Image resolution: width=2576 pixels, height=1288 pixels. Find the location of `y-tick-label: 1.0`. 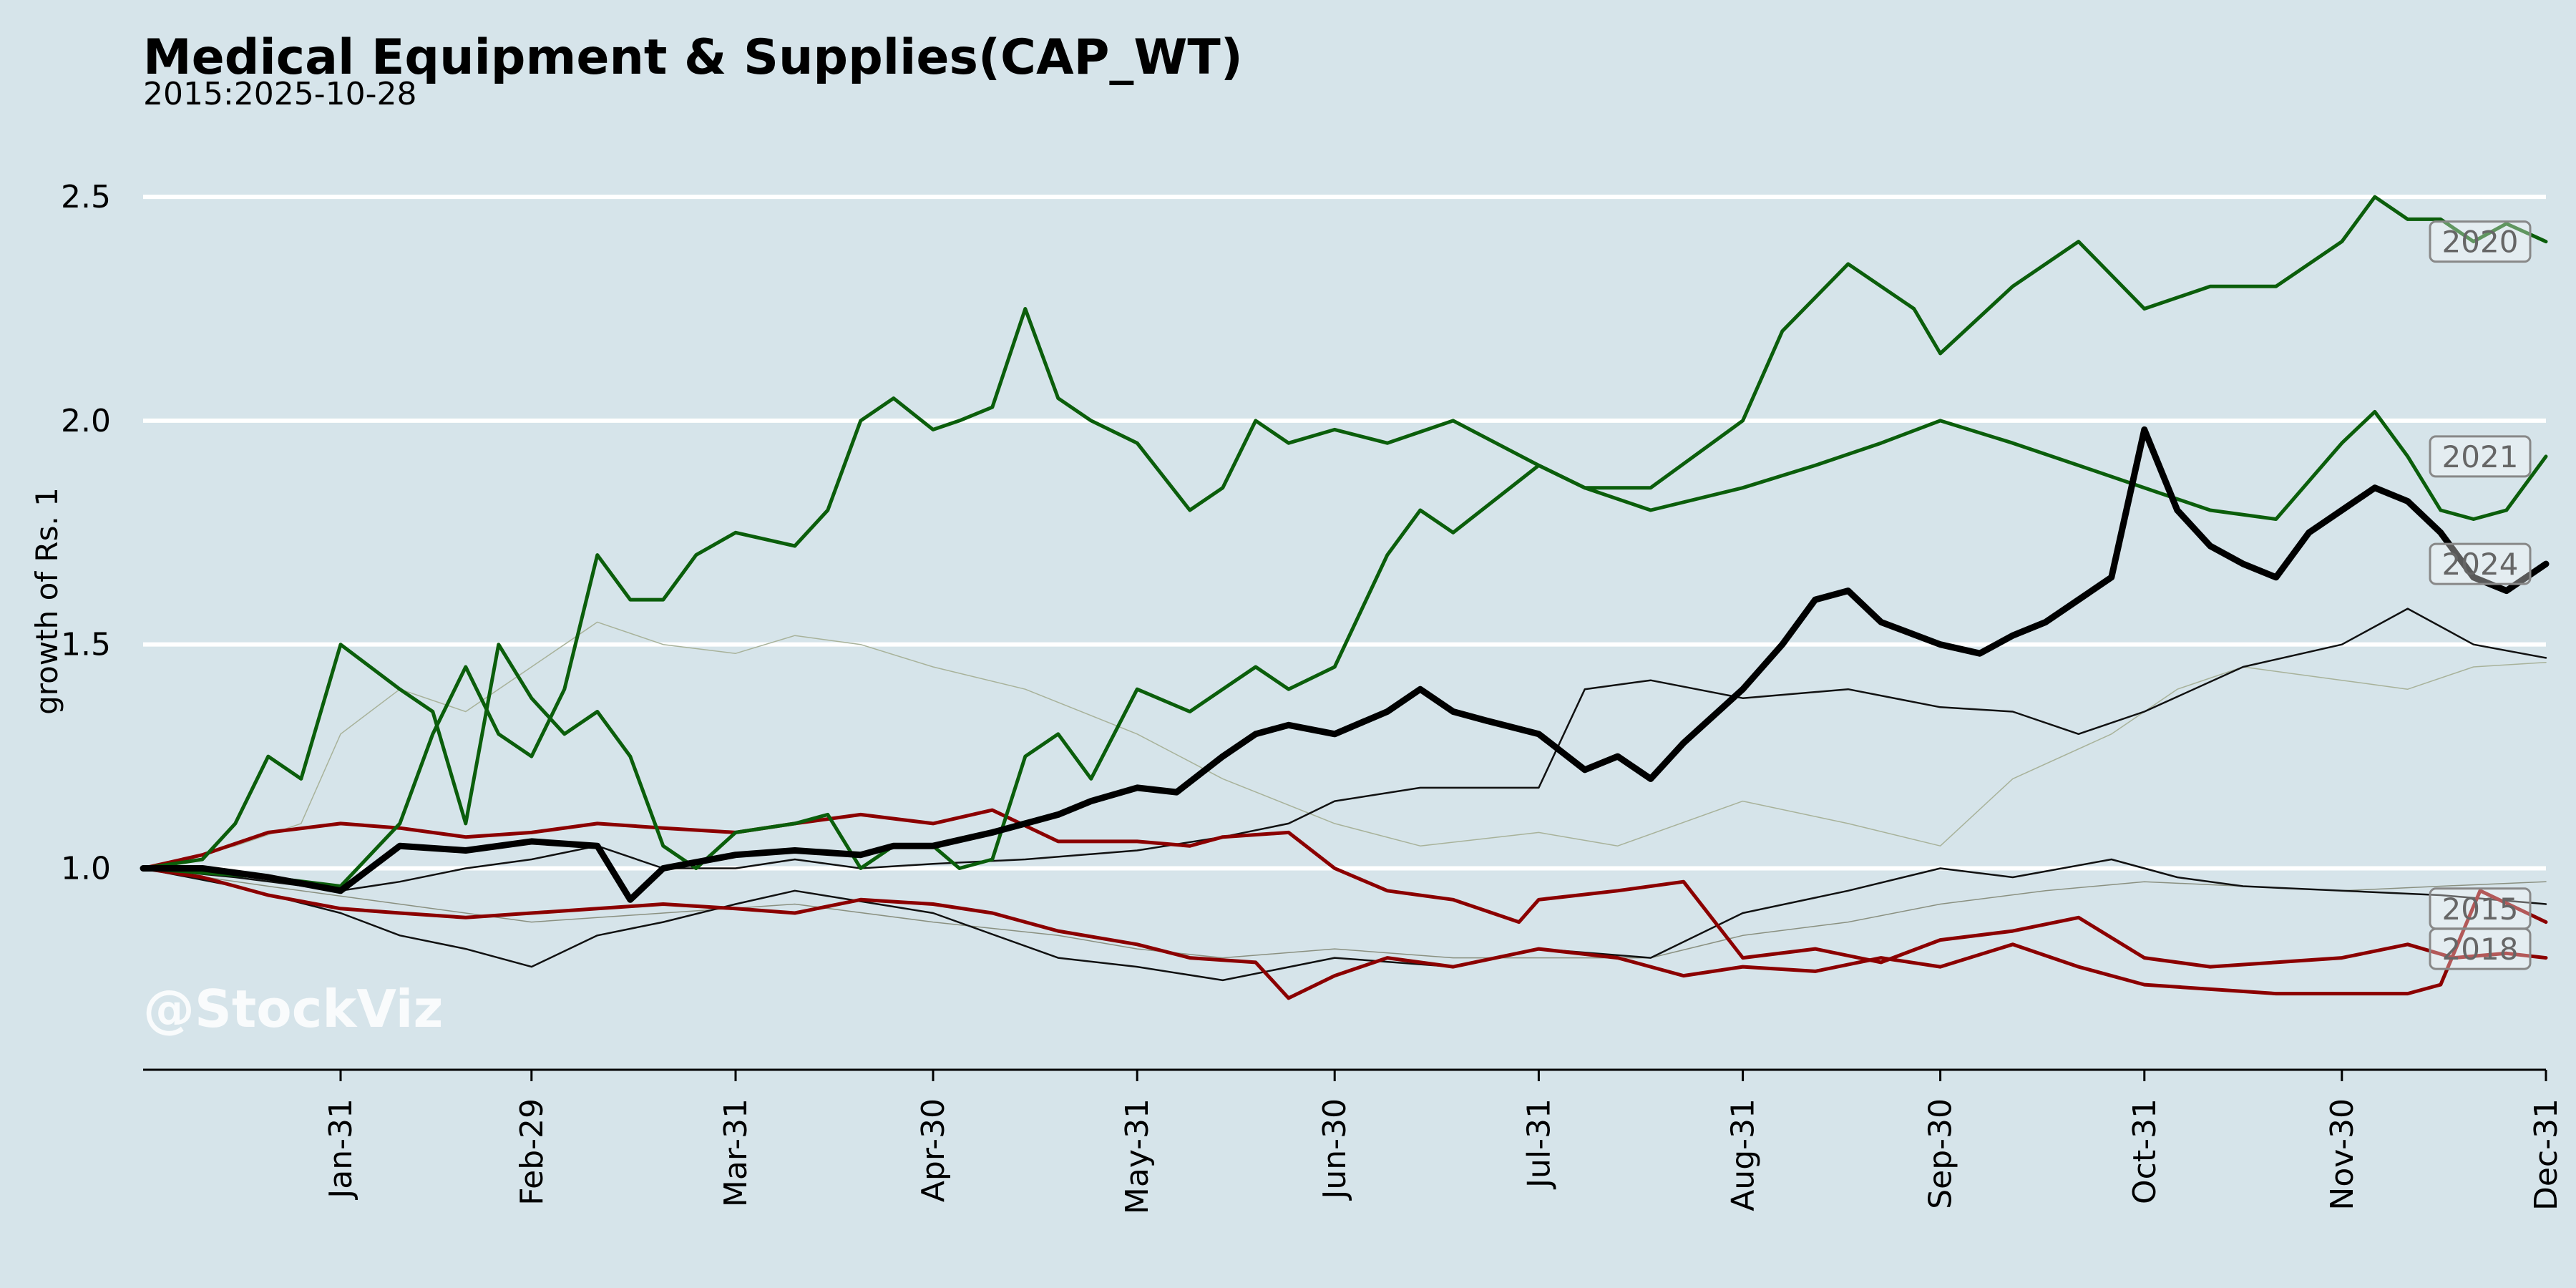

y-tick-label: 1.0 is located at coordinates (86, 868).